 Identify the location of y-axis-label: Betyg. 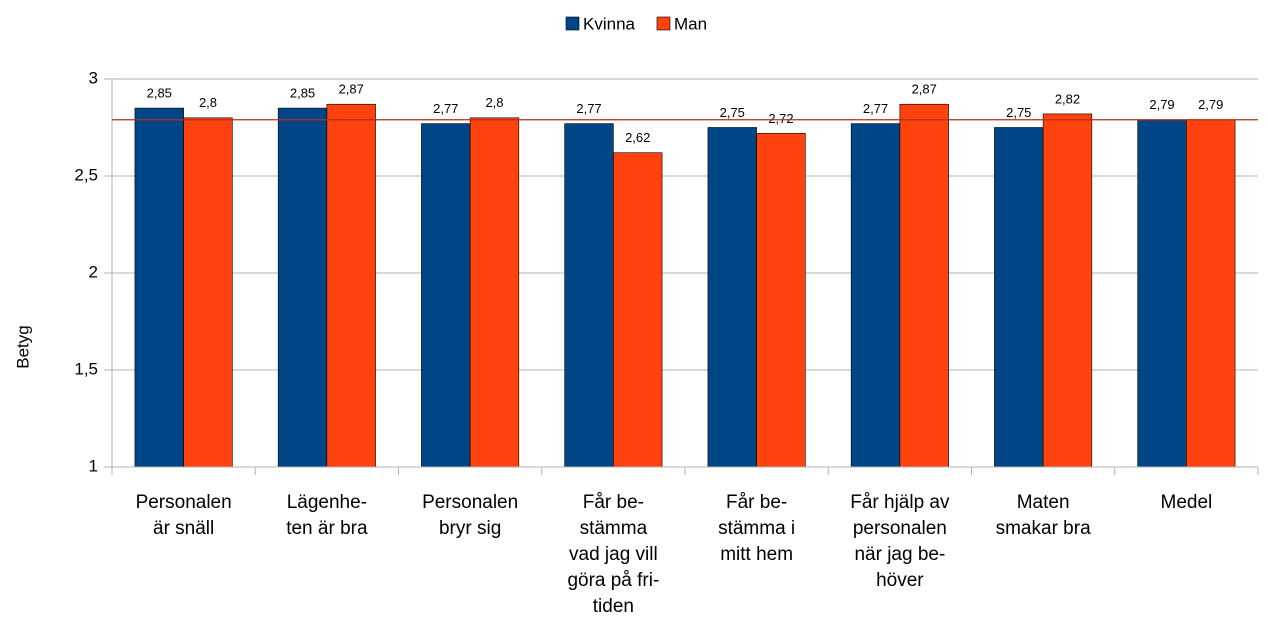
(22, 346).